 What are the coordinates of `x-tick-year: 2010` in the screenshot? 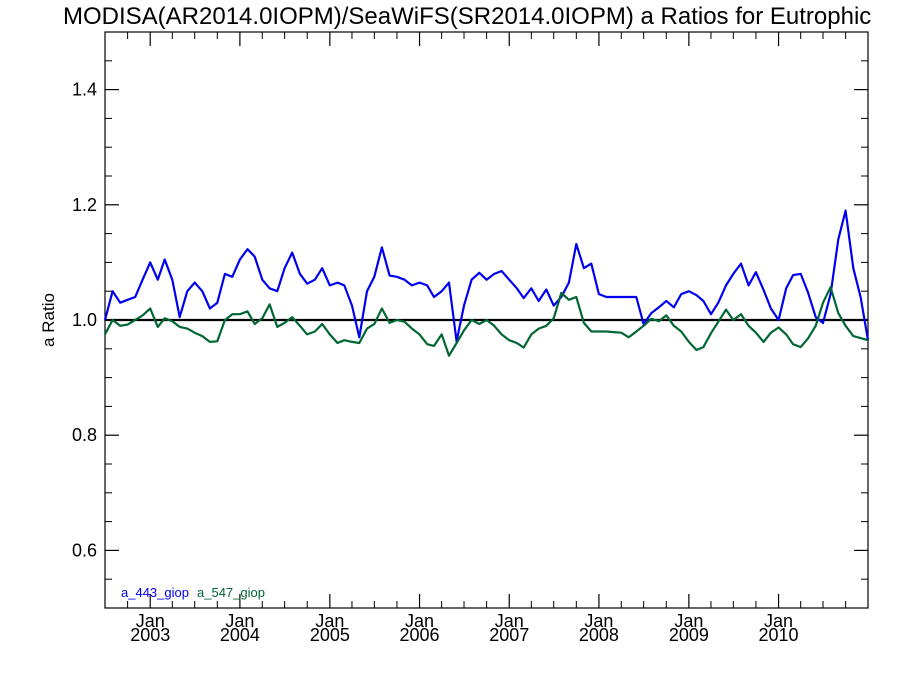 It's located at (779, 635).